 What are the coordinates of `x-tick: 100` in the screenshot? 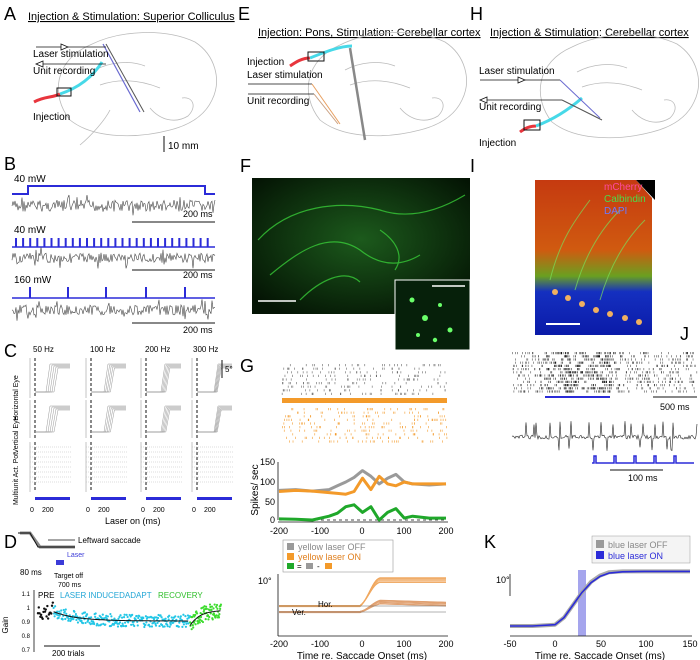 It's located at (403, 531).